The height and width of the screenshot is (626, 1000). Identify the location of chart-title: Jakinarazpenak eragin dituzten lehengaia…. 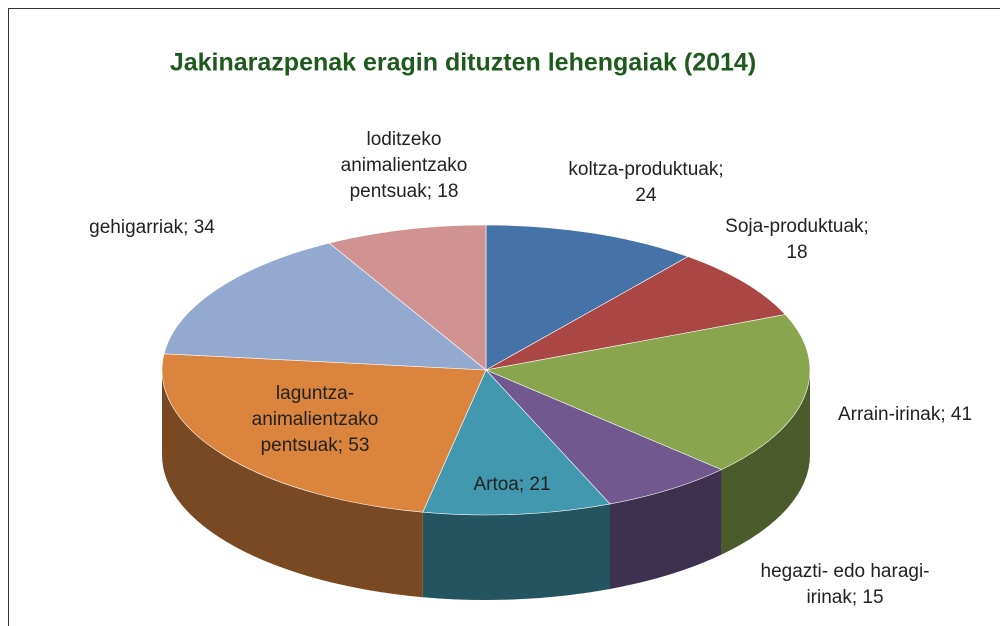
(463, 62).